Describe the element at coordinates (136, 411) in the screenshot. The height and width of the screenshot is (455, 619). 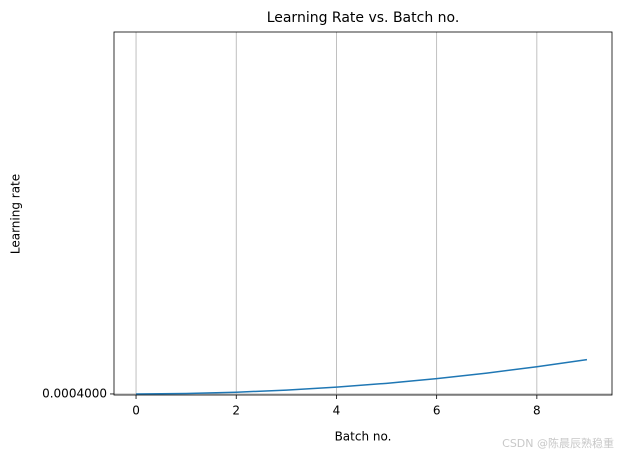
I see `x-tick-label: 0` at that location.